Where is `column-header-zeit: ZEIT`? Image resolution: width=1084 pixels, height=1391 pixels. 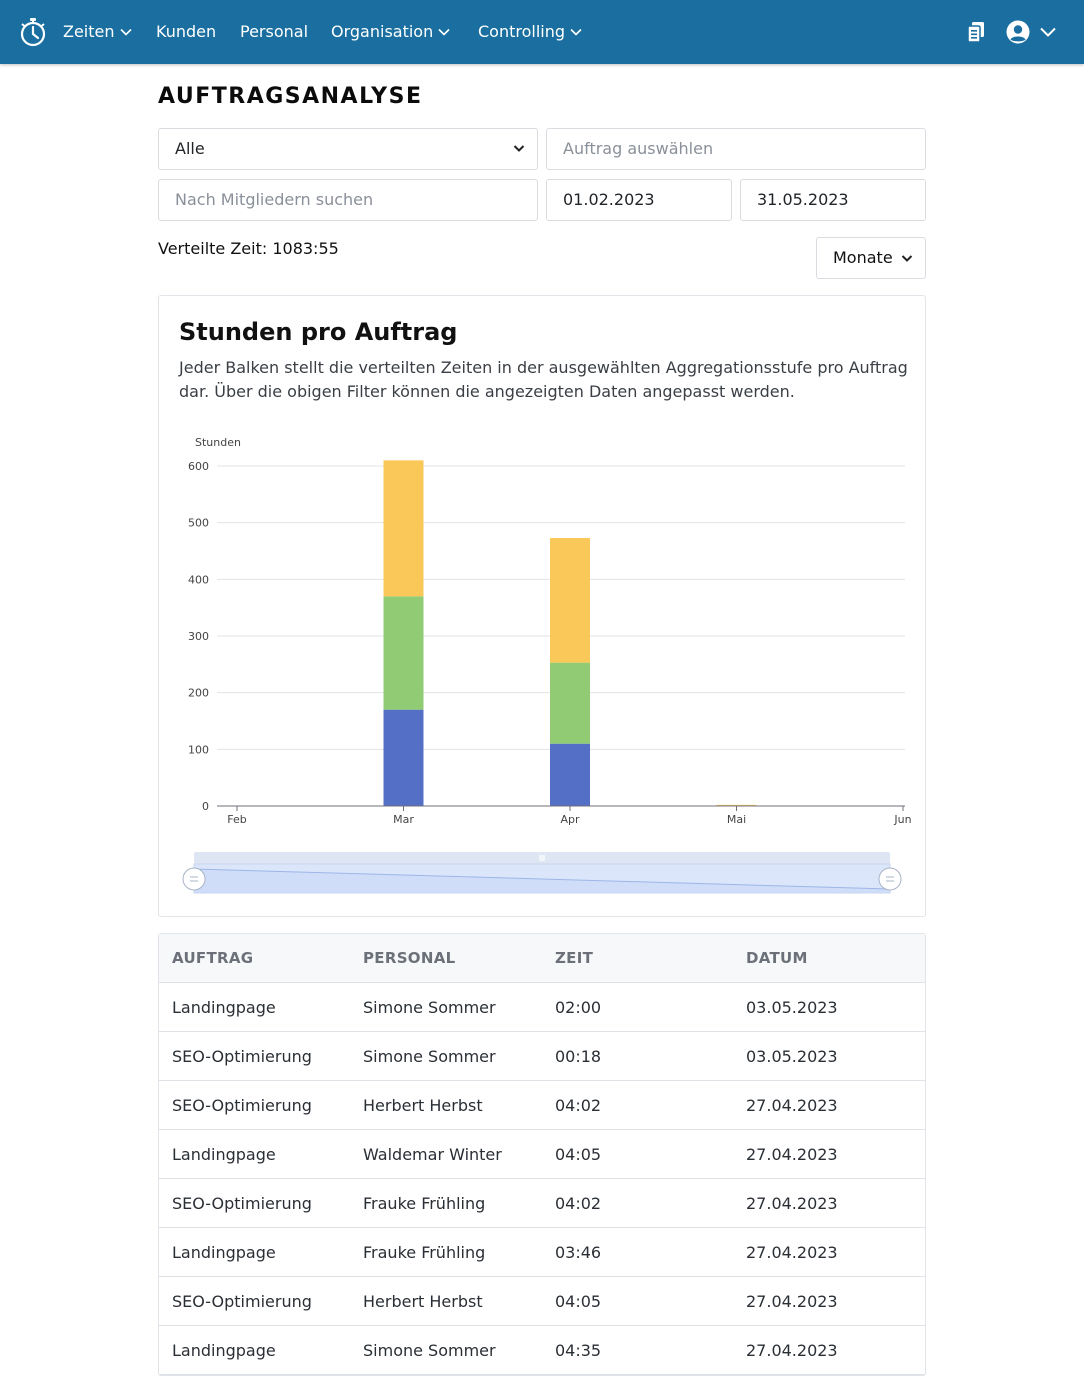
column-header-zeit: ZEIT is located at coordinates (574, 958).